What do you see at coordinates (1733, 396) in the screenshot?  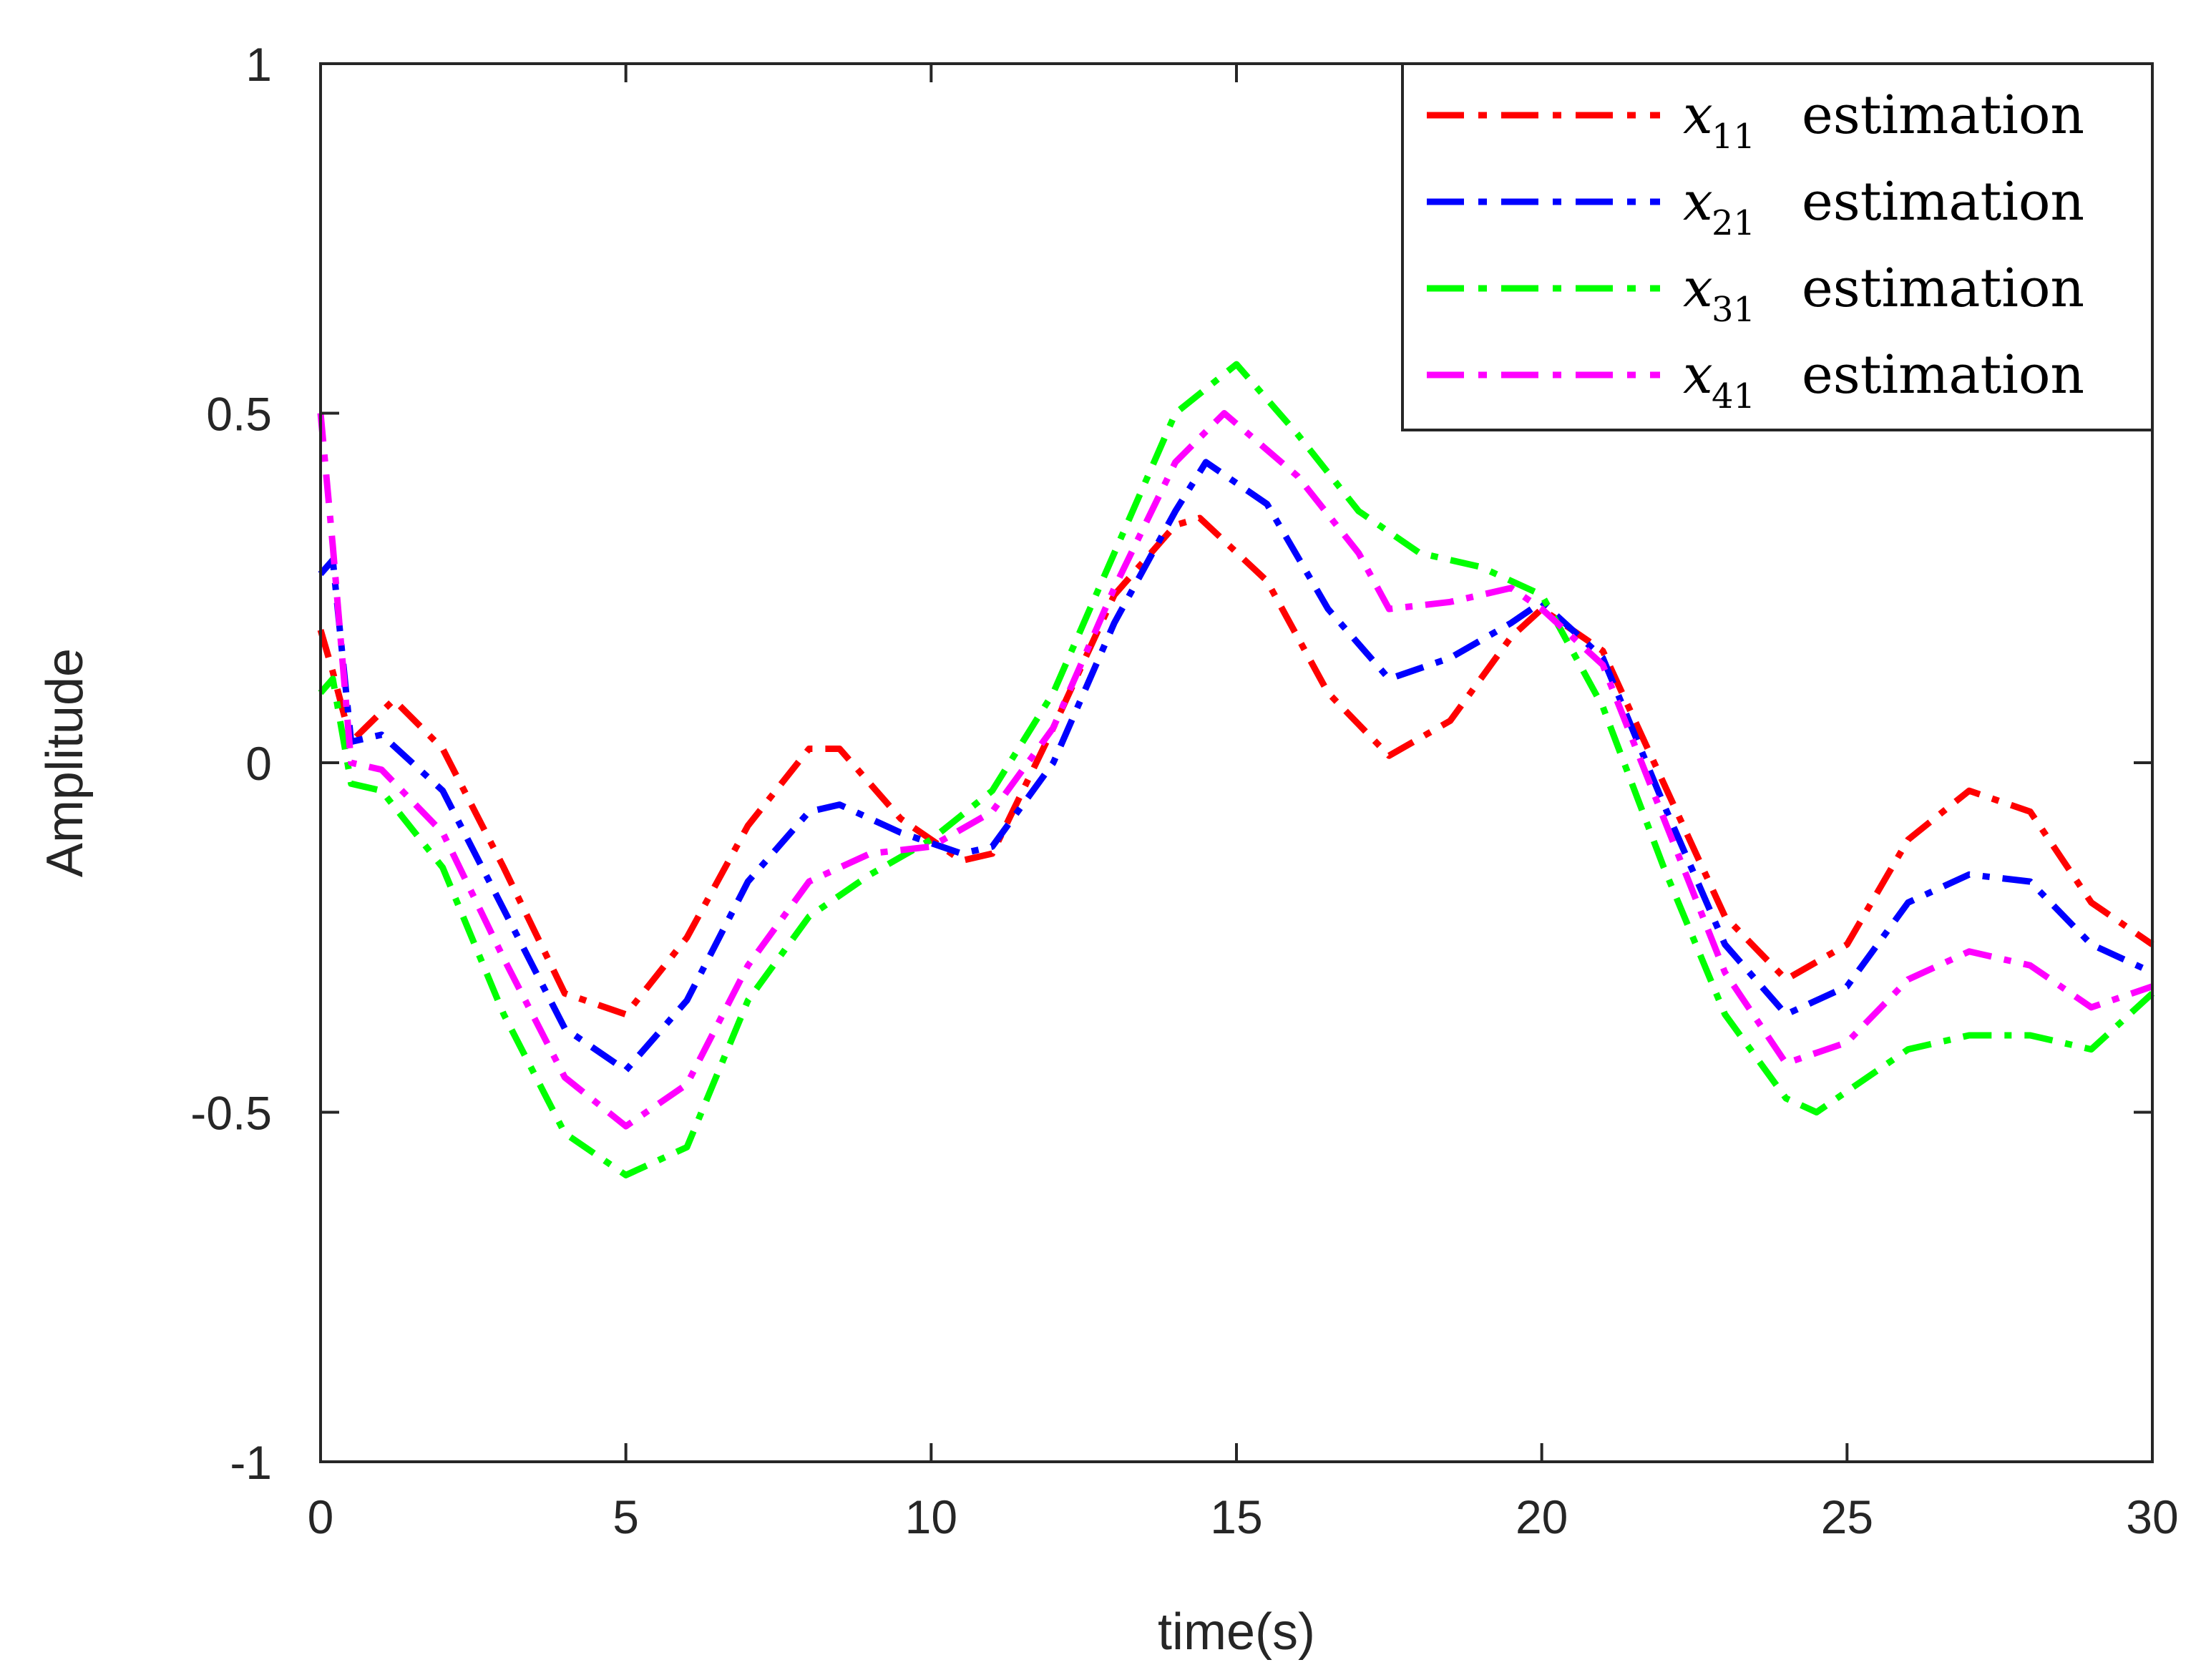 I see `legend-subscript: 41` at bounding box center [1733, 396].